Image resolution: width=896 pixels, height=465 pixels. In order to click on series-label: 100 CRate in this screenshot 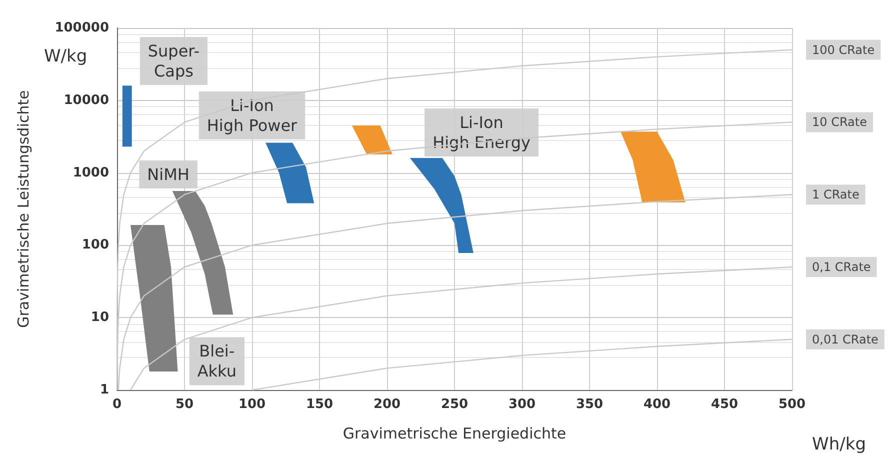, I will do `click(843, 49)`.